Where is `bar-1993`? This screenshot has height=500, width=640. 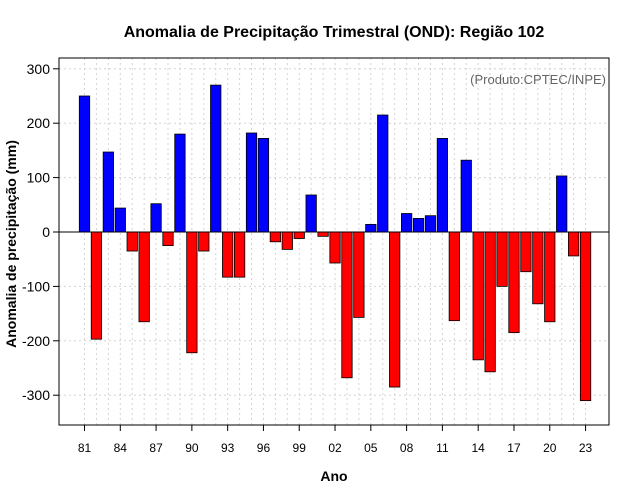
bar-1993 is located at coordinates (228, 254).